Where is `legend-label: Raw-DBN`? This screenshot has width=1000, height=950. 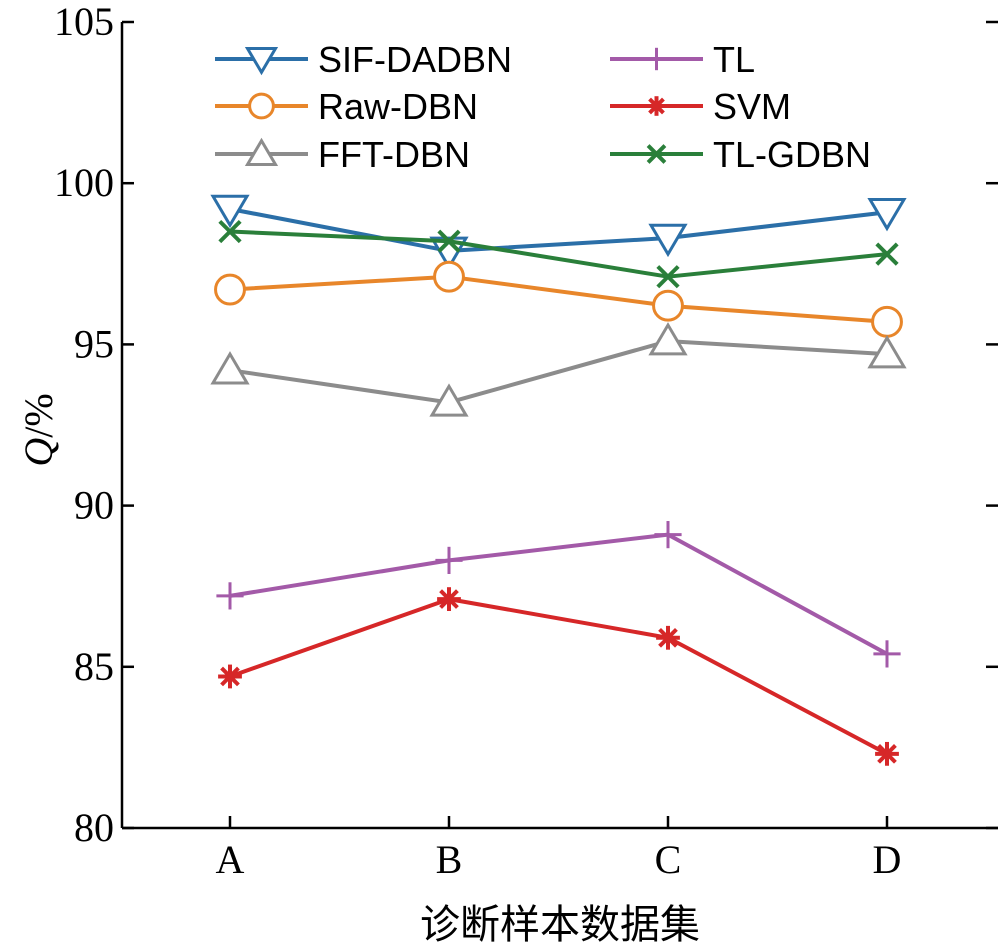 legend-label: Raw-DBN is located at coordinates (398, 106).